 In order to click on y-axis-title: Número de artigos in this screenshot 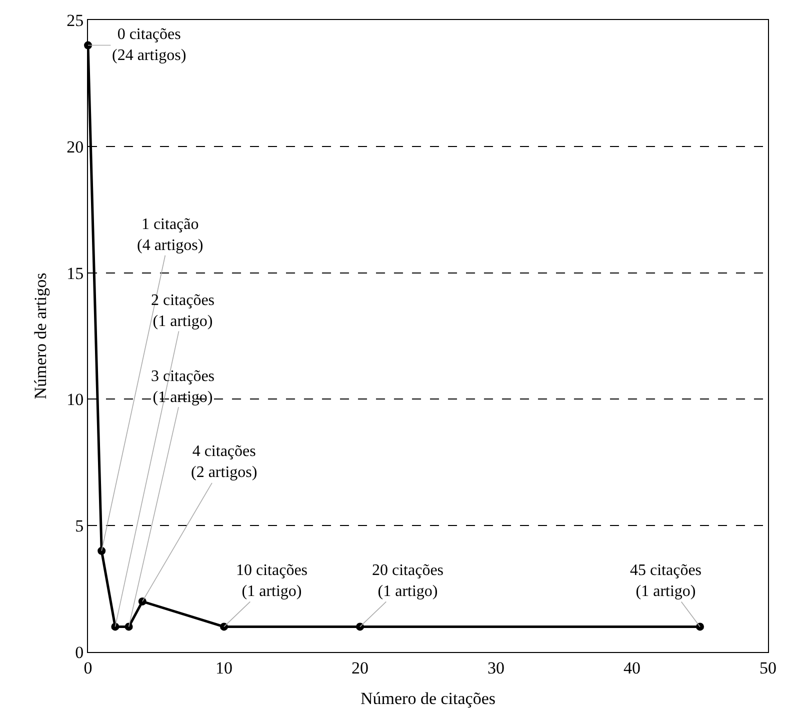, I will do `click(40, 336)`.